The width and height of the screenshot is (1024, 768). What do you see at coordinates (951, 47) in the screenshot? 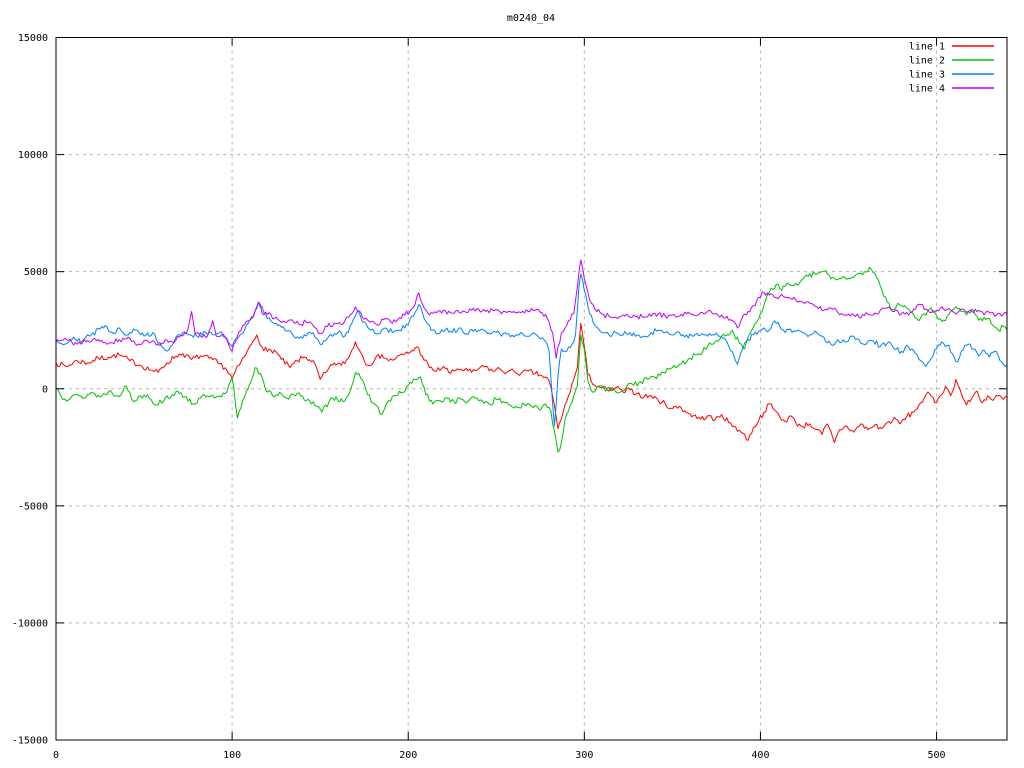
I see `legend-entry-1: line 1` at bounding box center [951, 47].